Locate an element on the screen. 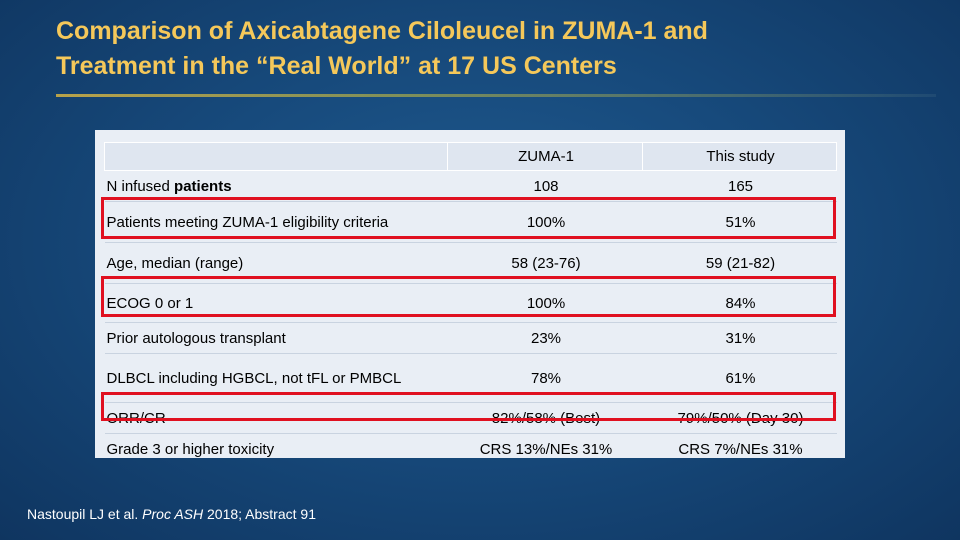  cell-zuma1: 108 is located at coordinates (545, 186).